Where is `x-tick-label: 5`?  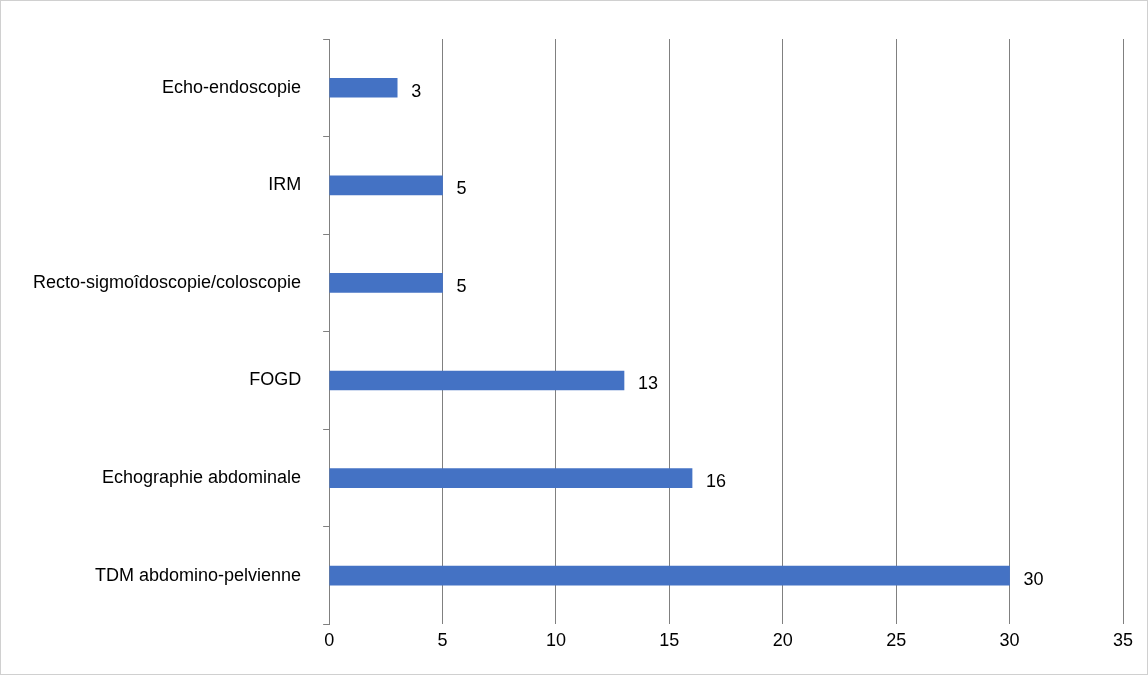
x-tick-label: 5 is located at coordinates (442, 640).